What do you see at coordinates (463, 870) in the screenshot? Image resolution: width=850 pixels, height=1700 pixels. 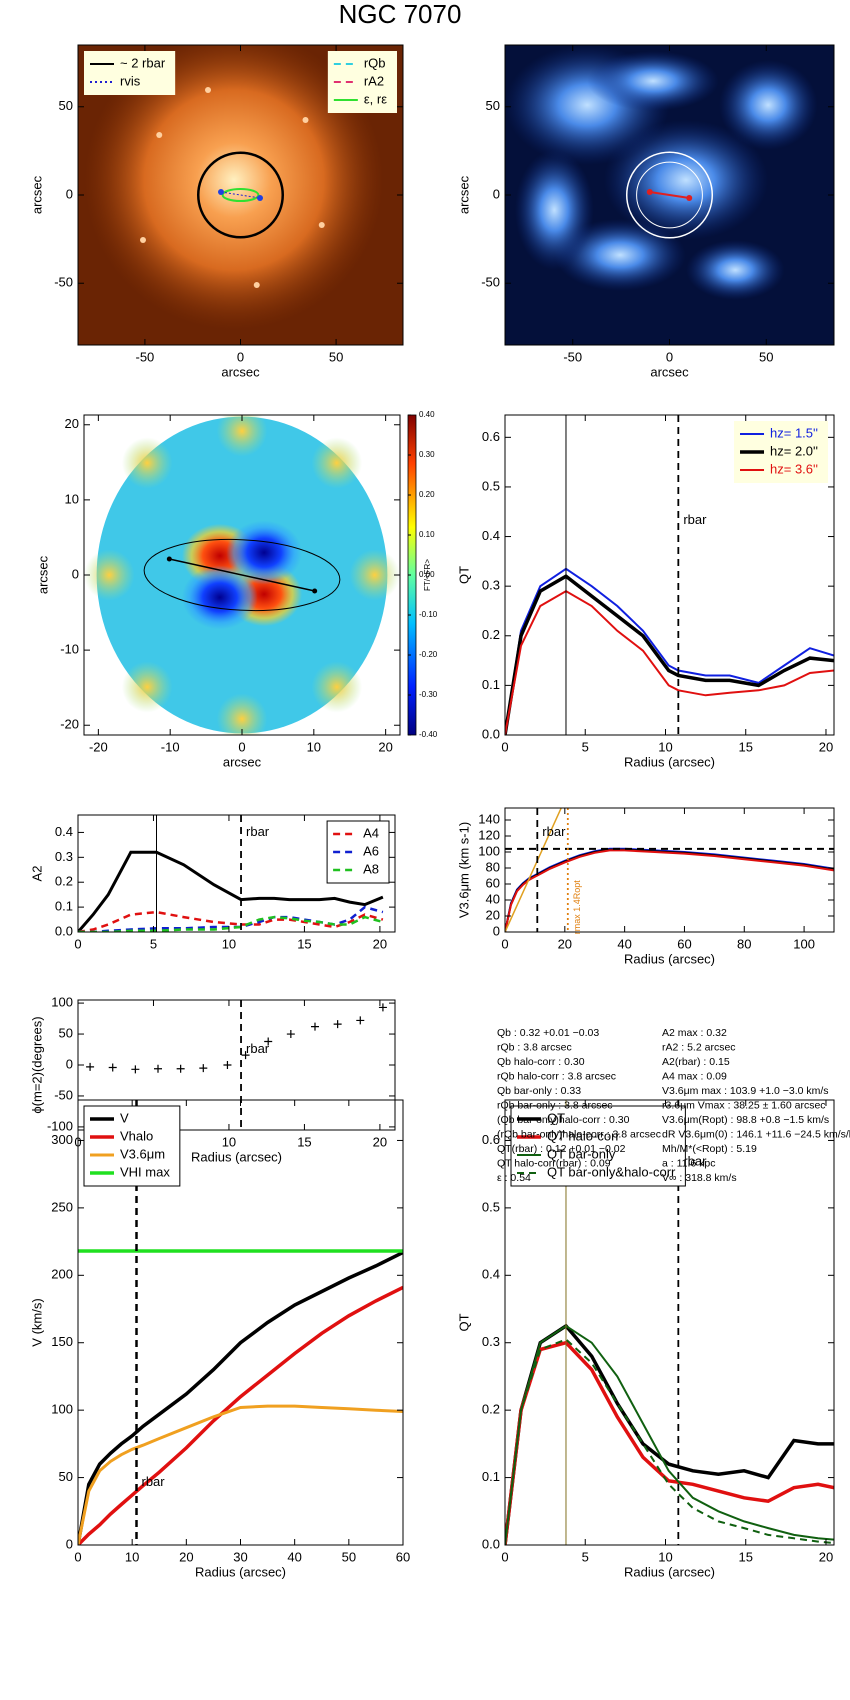 I see `y-axis-label: V3.6μm (km s-1)` at bounding box center [463, 870].